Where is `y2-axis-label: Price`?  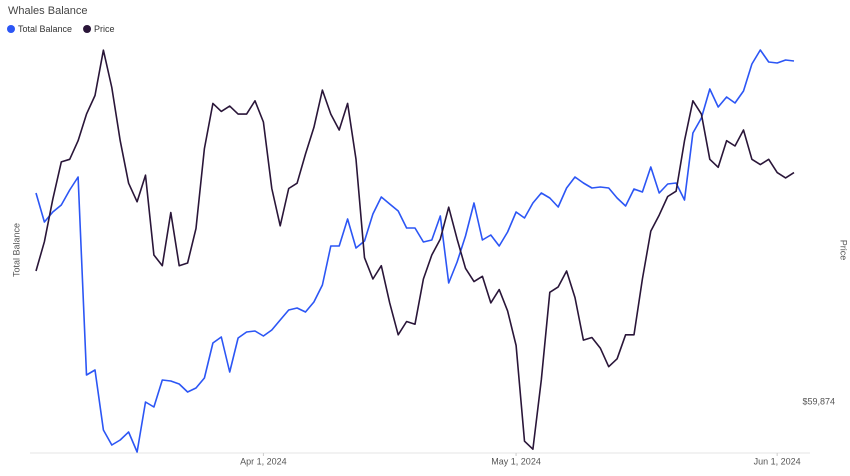 y2-axis-label: Price is located at coordinates (844, 250).